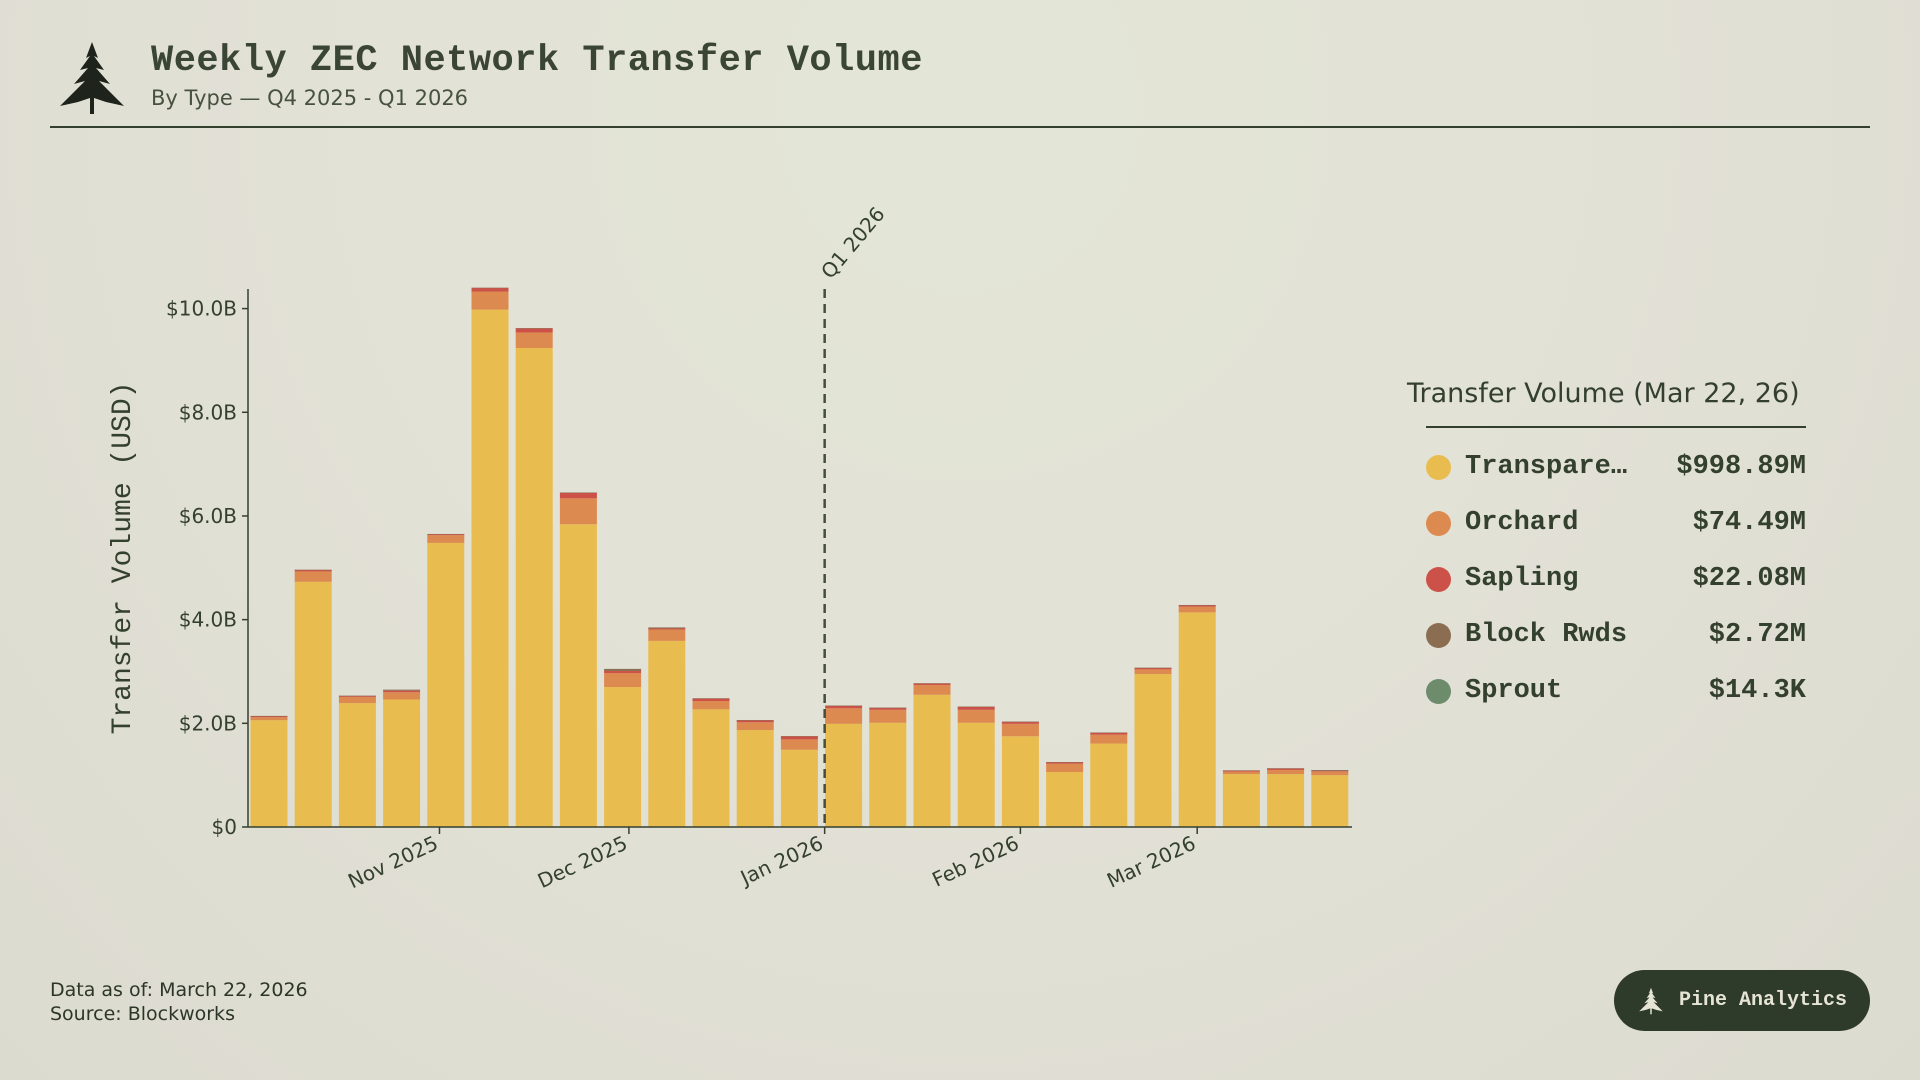 The image size is (1920, 1080). Describe the element at coordinates (392, 862) in the screenshot. I see `x-tick-label: Nov 2025` at that location.